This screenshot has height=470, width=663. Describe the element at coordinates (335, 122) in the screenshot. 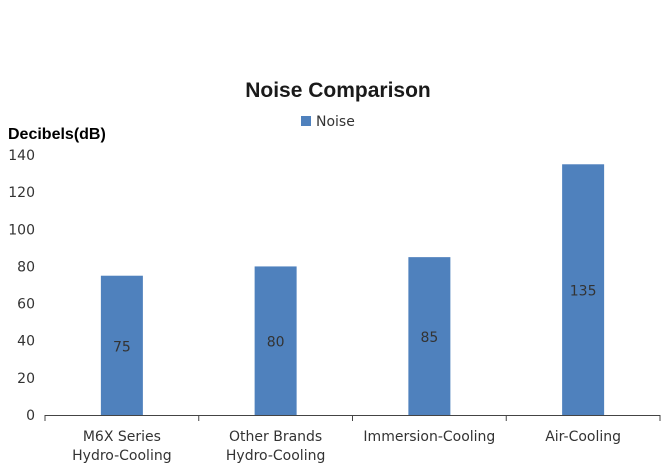

I see `legend-label: Noise` at that location.